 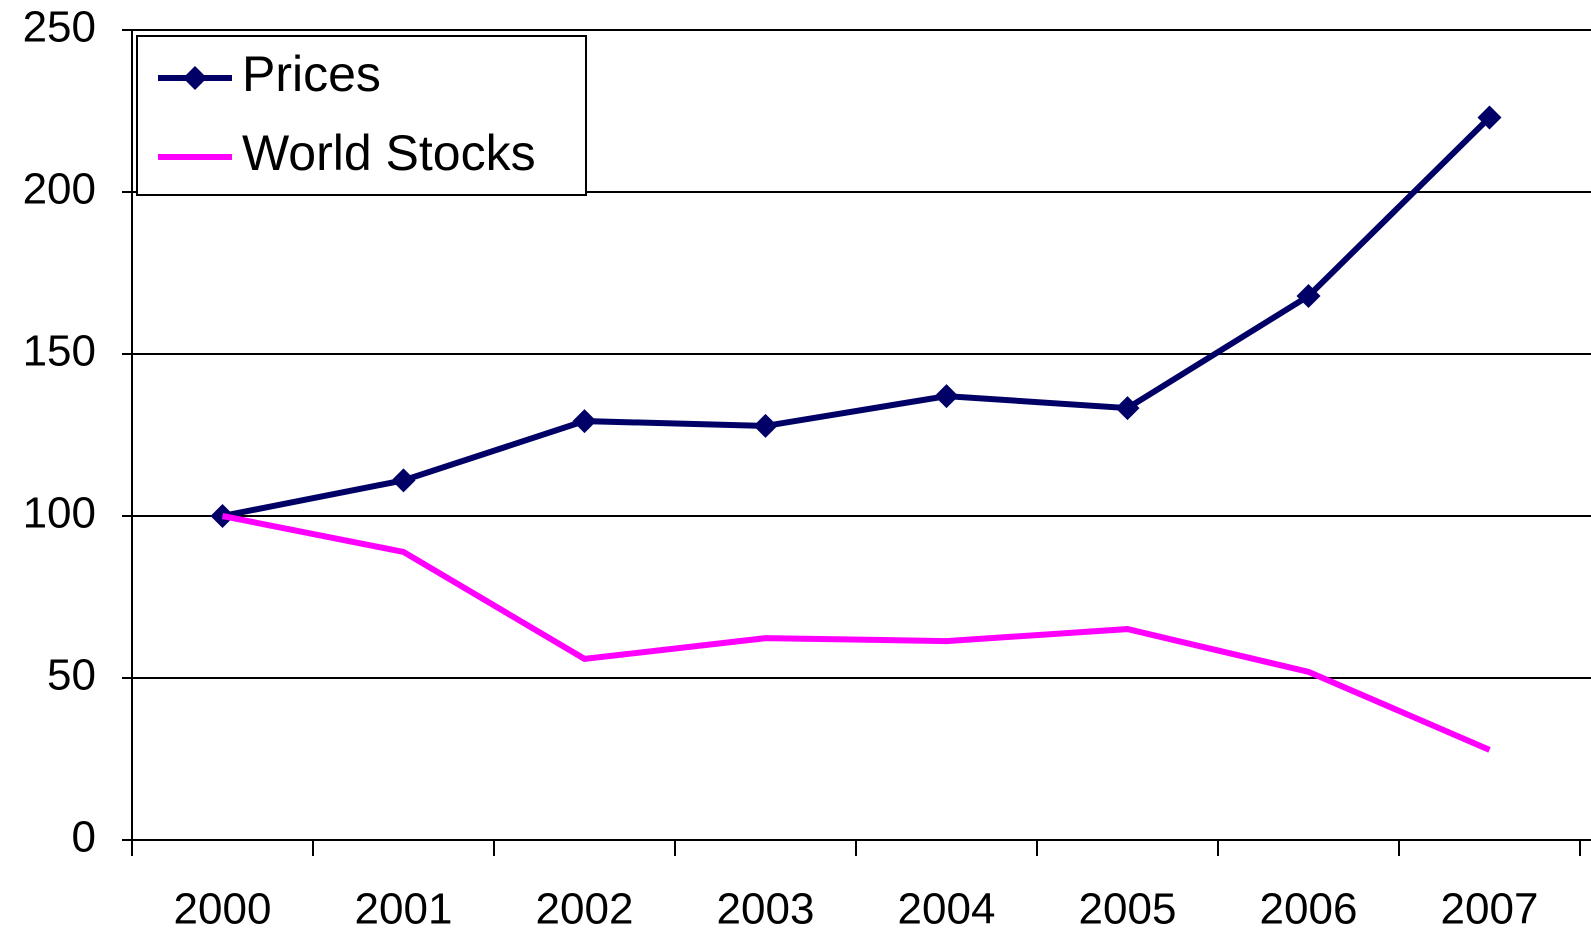 I want to click on x-tick-label: 2006, so click(x=1309, y=909).